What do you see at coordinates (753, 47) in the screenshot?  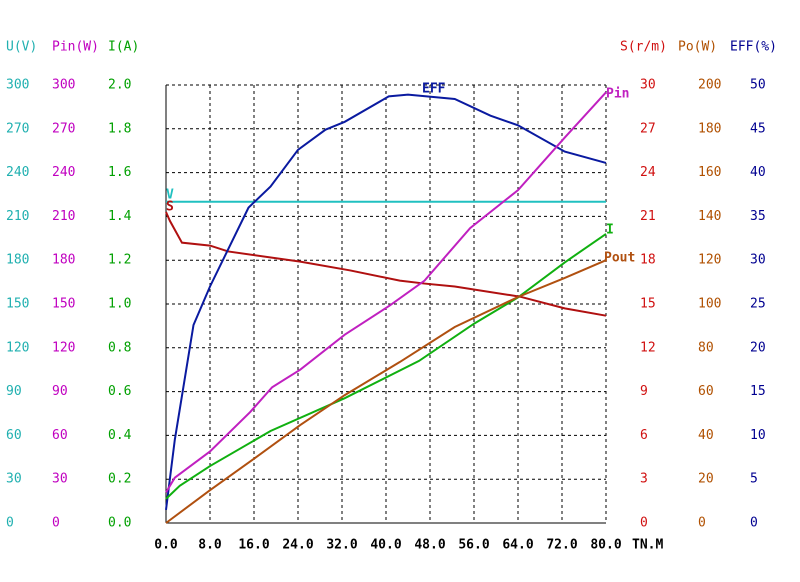 I see `axis-title: EFF(%)` at bounding box center [753, 47].